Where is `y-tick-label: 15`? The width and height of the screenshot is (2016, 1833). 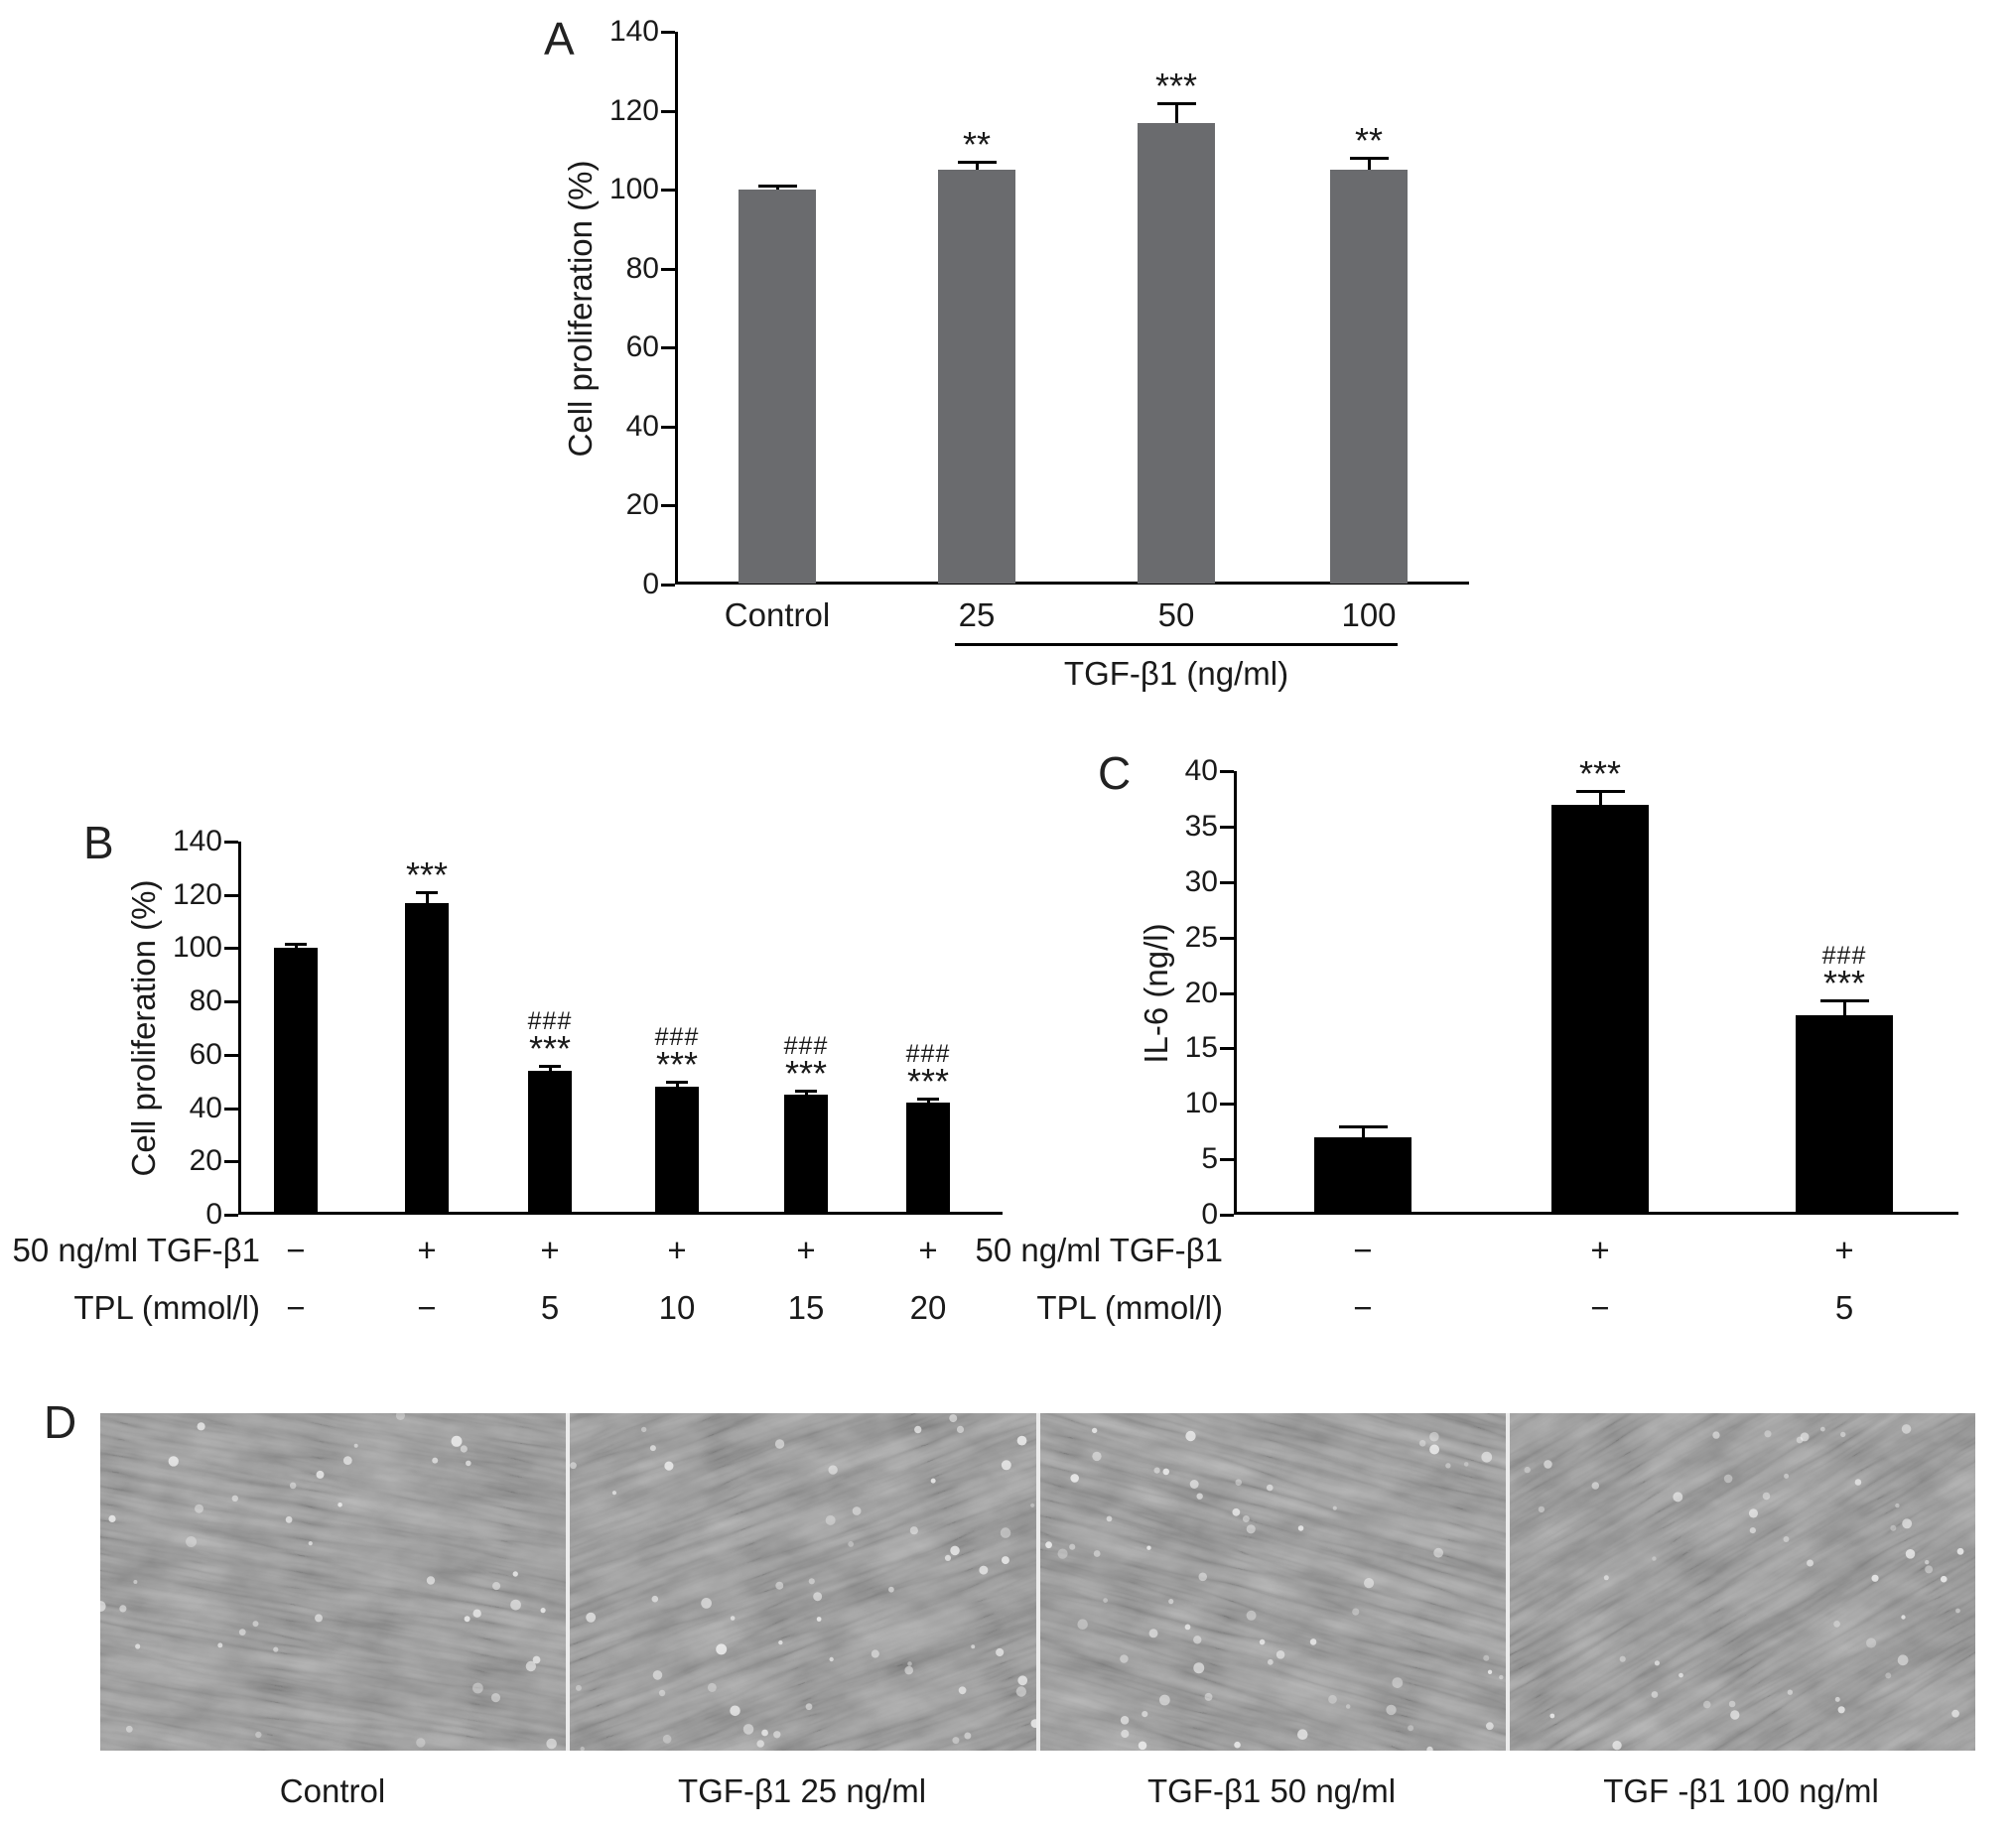
y-tick-label: 15 is located at coordinates (1201, 1048).